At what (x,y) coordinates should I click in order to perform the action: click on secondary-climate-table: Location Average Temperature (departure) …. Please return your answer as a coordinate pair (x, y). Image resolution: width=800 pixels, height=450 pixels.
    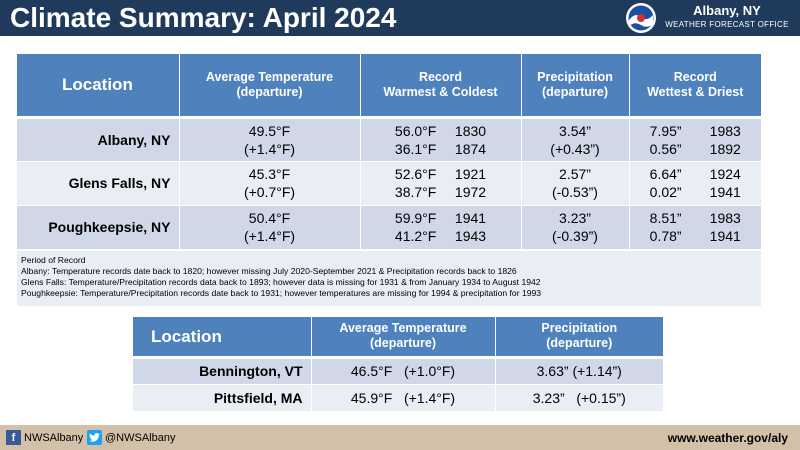
    Looking at the image, I should click on (398, 364).